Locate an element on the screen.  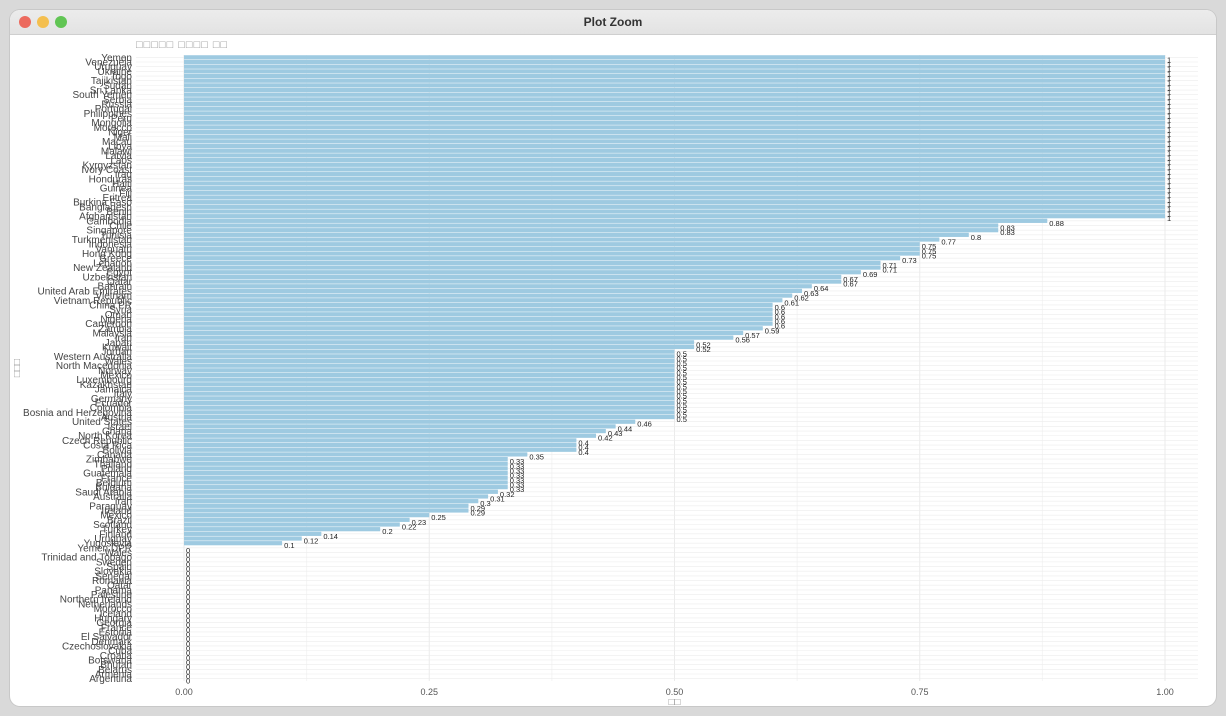
value-label: 0.57 is located at coordinates (752, 335).